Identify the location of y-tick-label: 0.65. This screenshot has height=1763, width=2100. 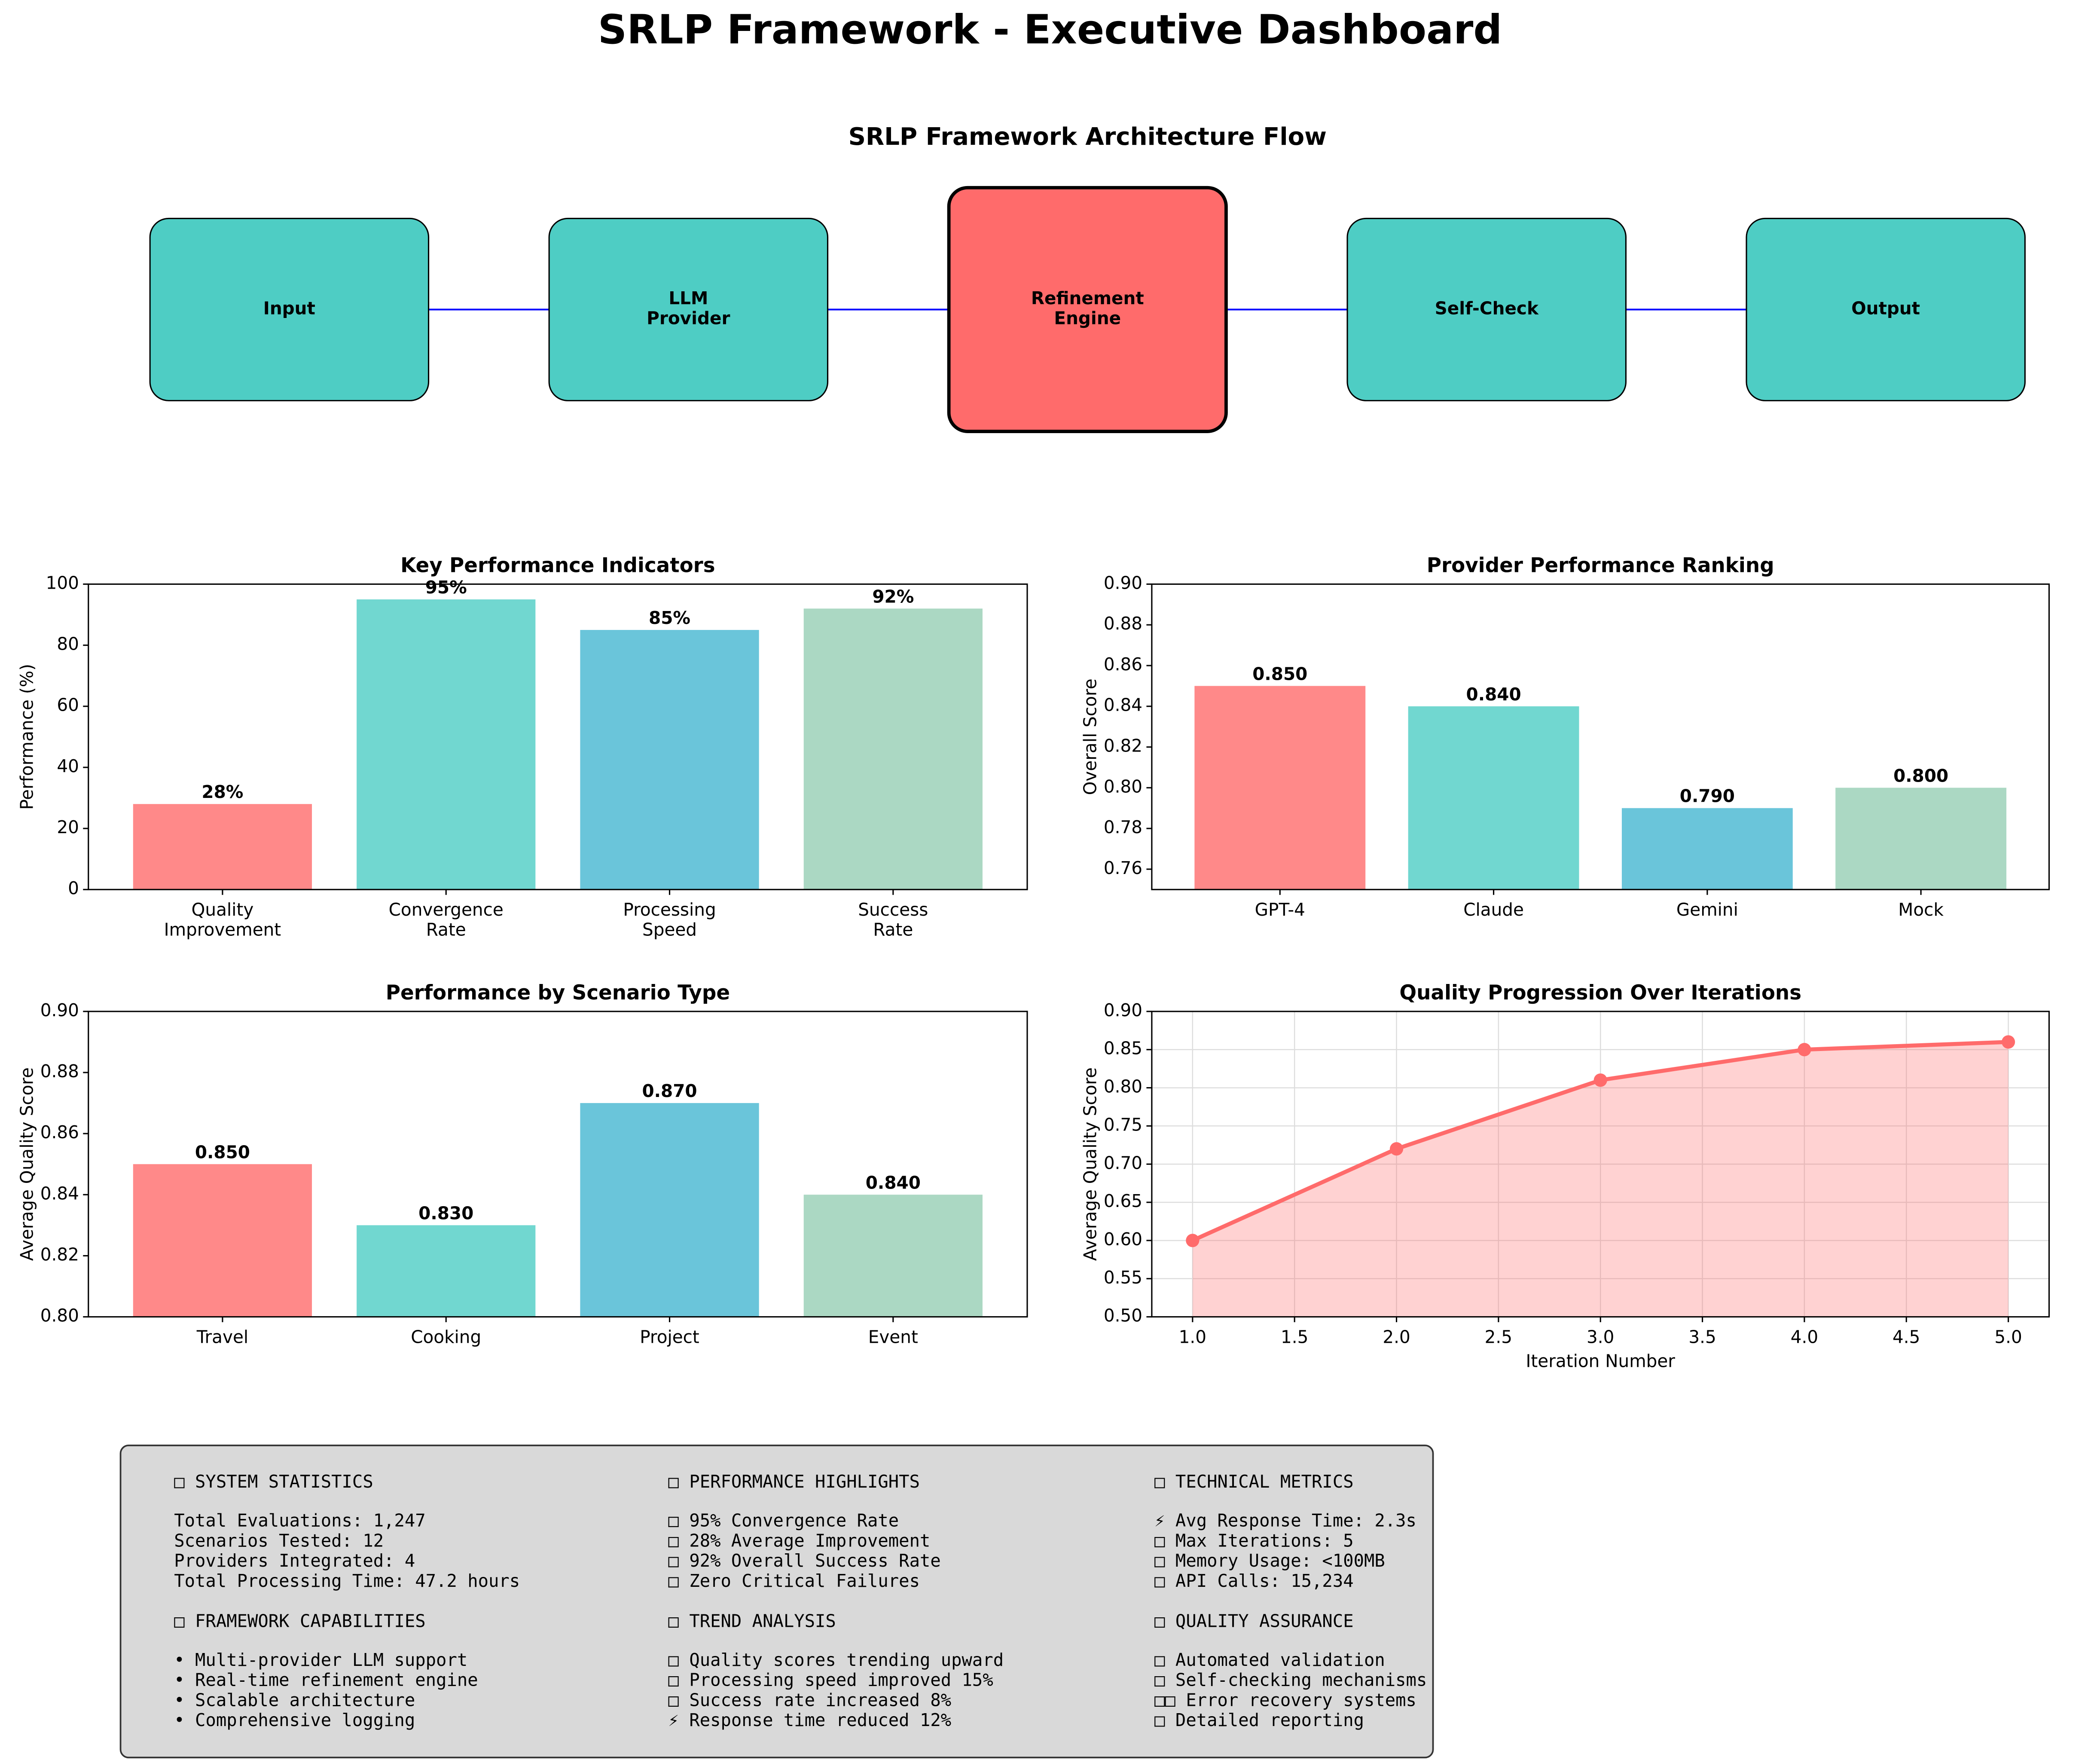
(1123, 1201).